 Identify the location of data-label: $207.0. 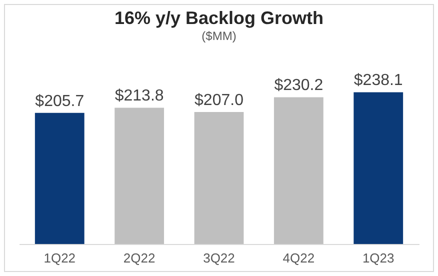
(219, 101).